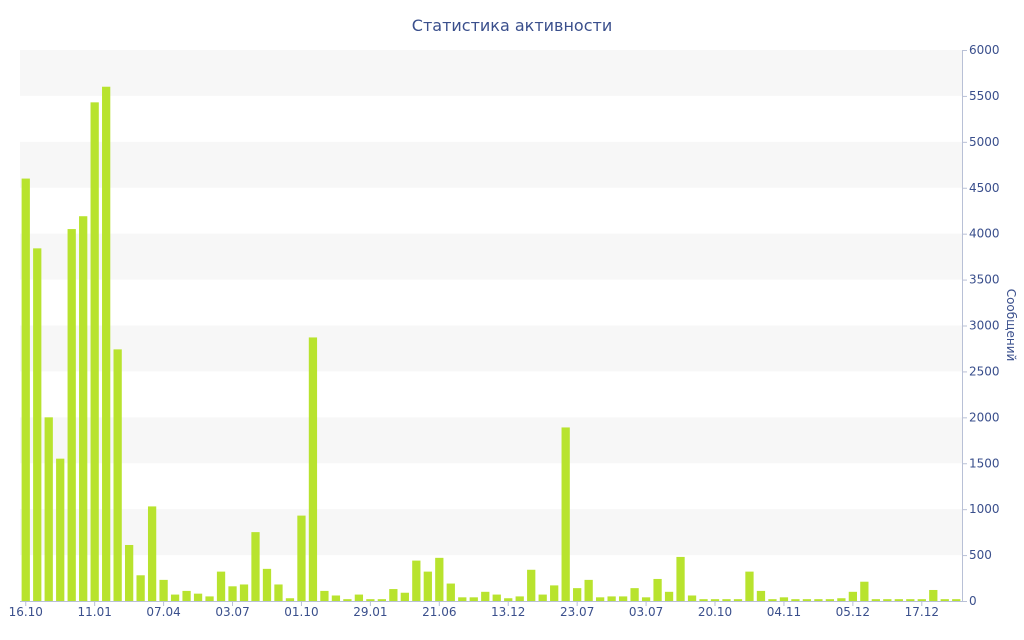 This screenshot has height=640, width=1024. I want to click on x-tick-label: 03.07, so click(646, 612).